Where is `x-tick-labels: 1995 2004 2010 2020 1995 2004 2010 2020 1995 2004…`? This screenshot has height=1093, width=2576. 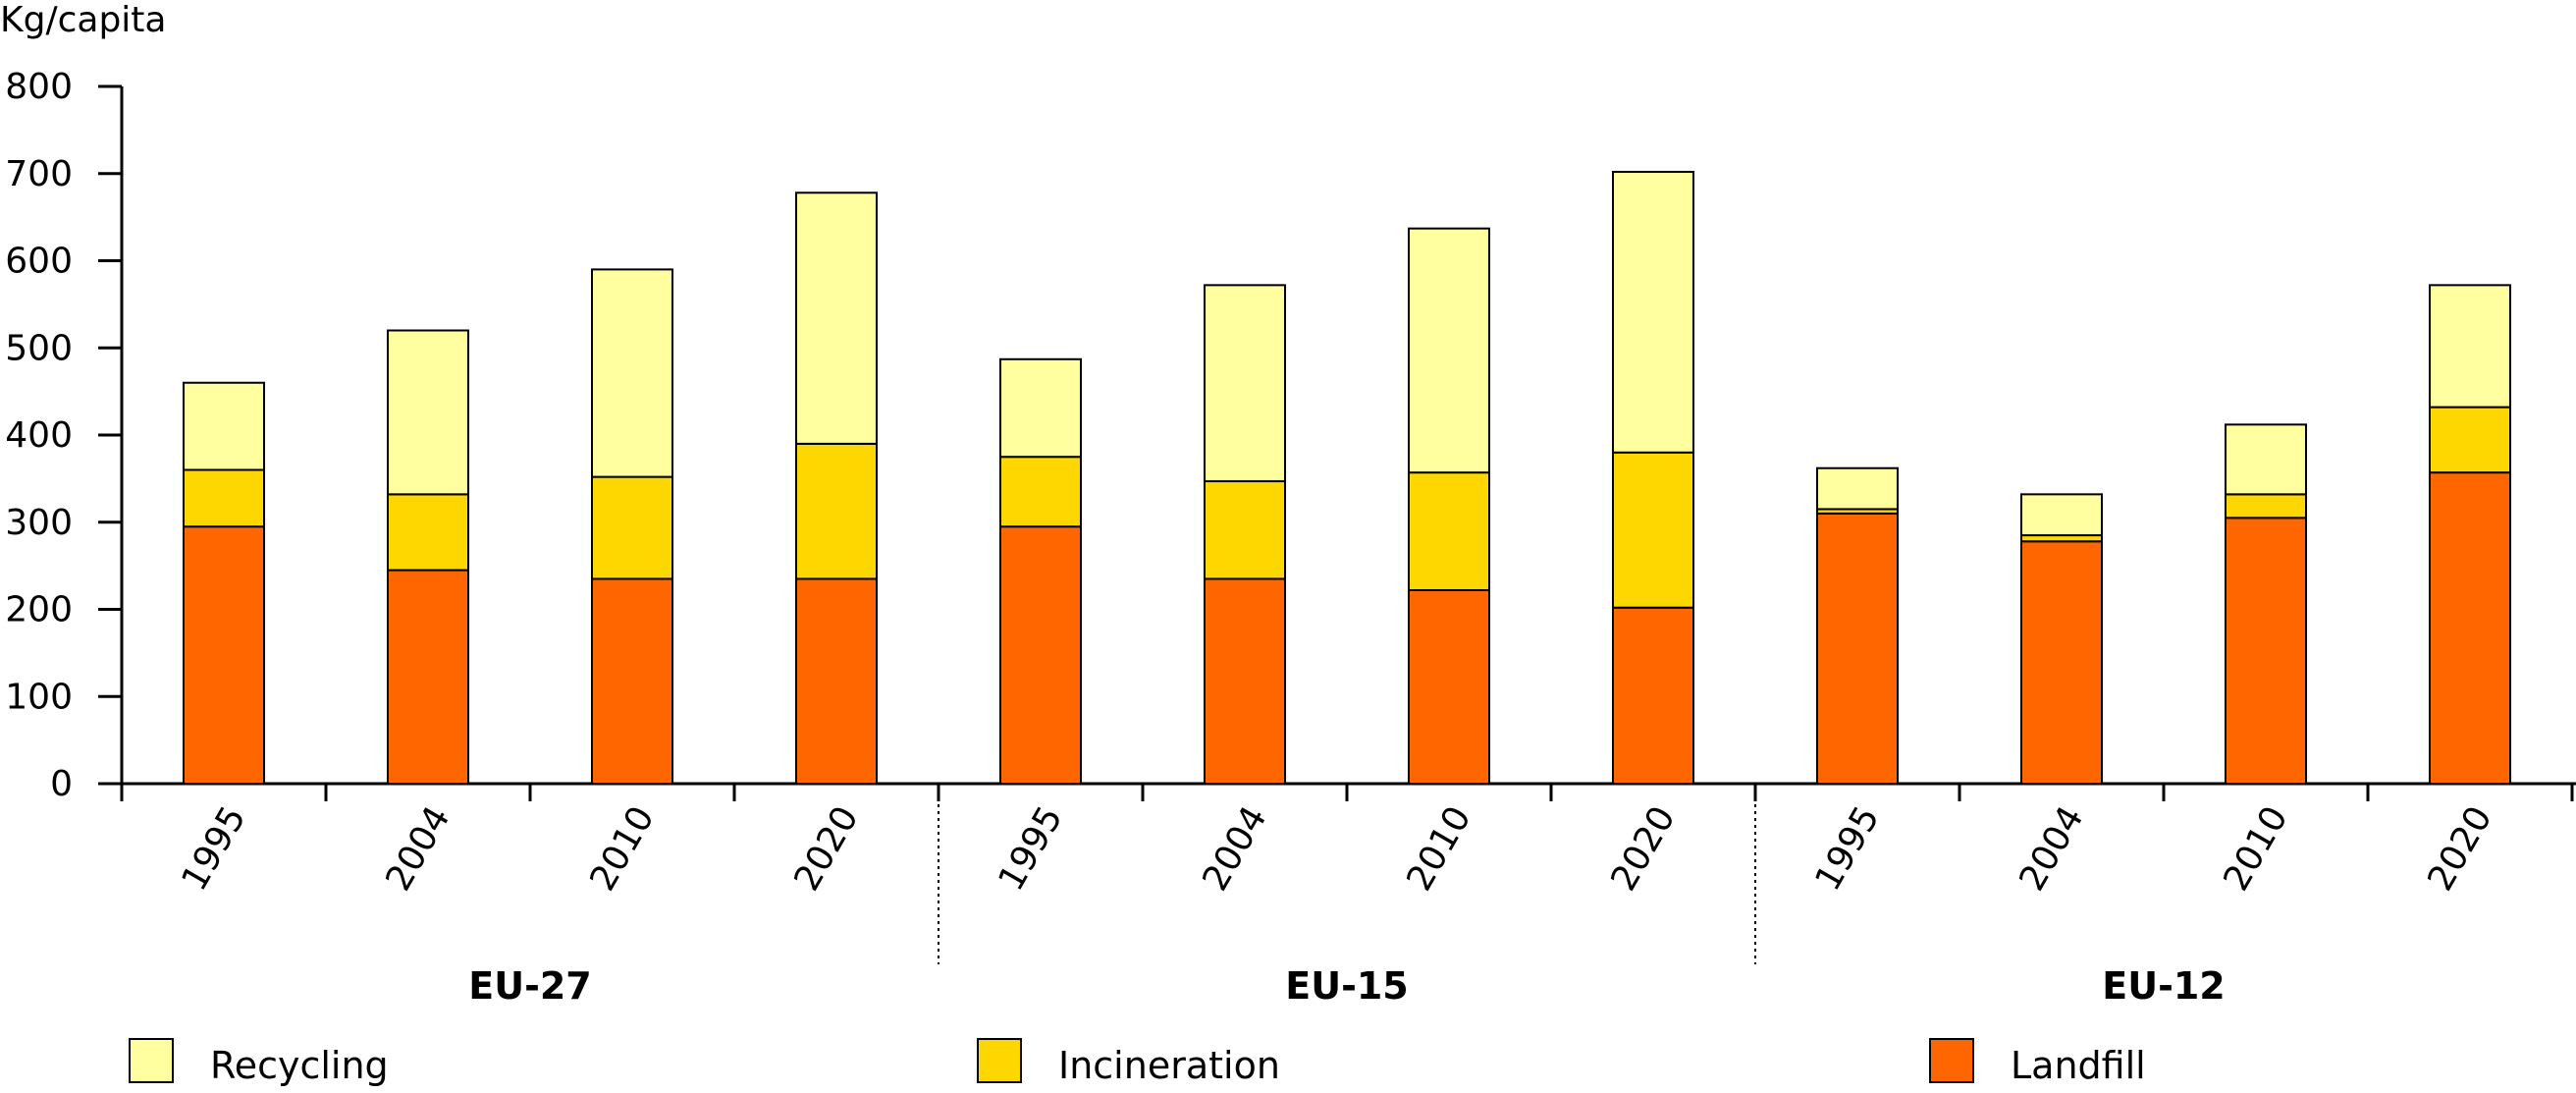 x-tick-labels: 1995 2004 2010 2020 1995 2004 2010 2020 1995 2004… is located at coordinates (1336, 848).